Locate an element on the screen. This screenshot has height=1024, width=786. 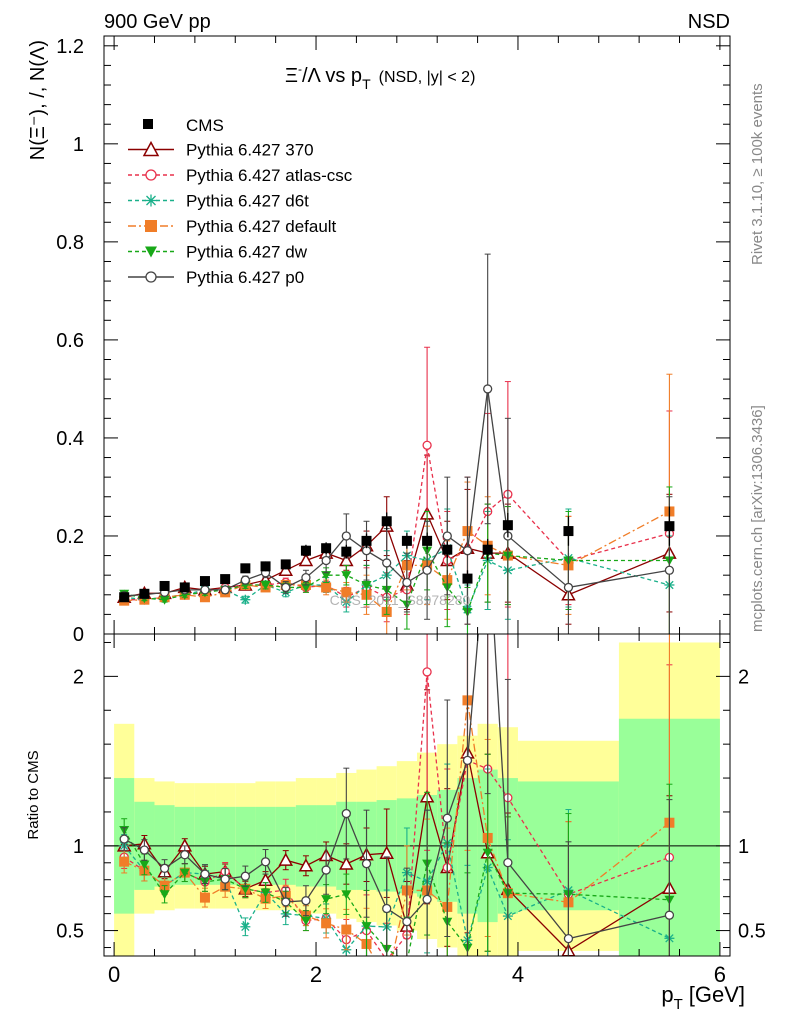
series-2-point-arm is located at coordinates (245, 599).